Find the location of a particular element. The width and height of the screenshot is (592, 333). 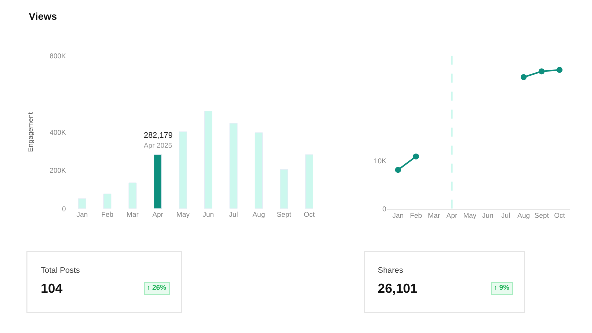

annotation: 282,179 is located at coordinates (159, 135).